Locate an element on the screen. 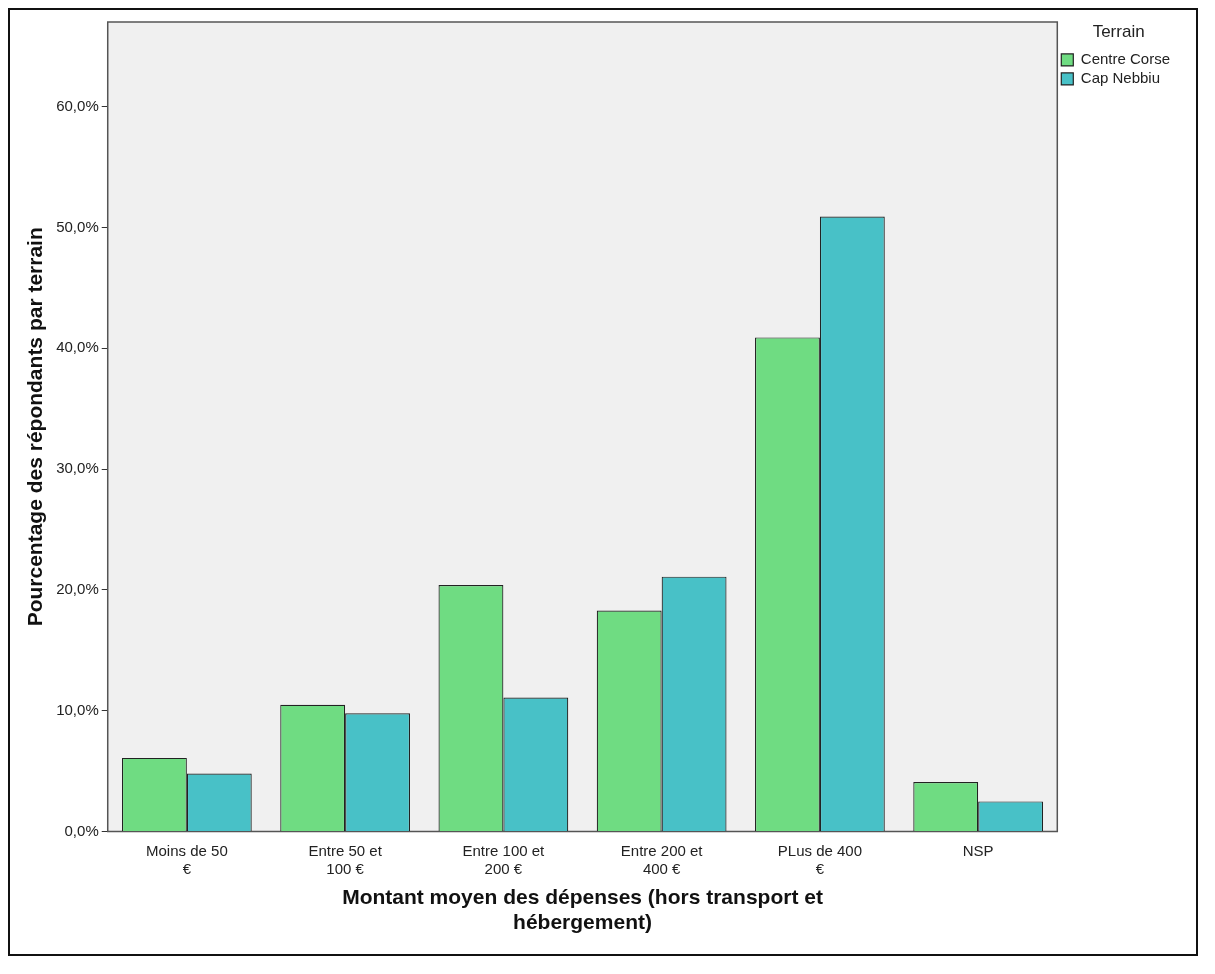 Image resolution: width=1215 pixels, height=974 pixels. x-tick-label: Moins de 50 € is located at coordinates (187, 859).